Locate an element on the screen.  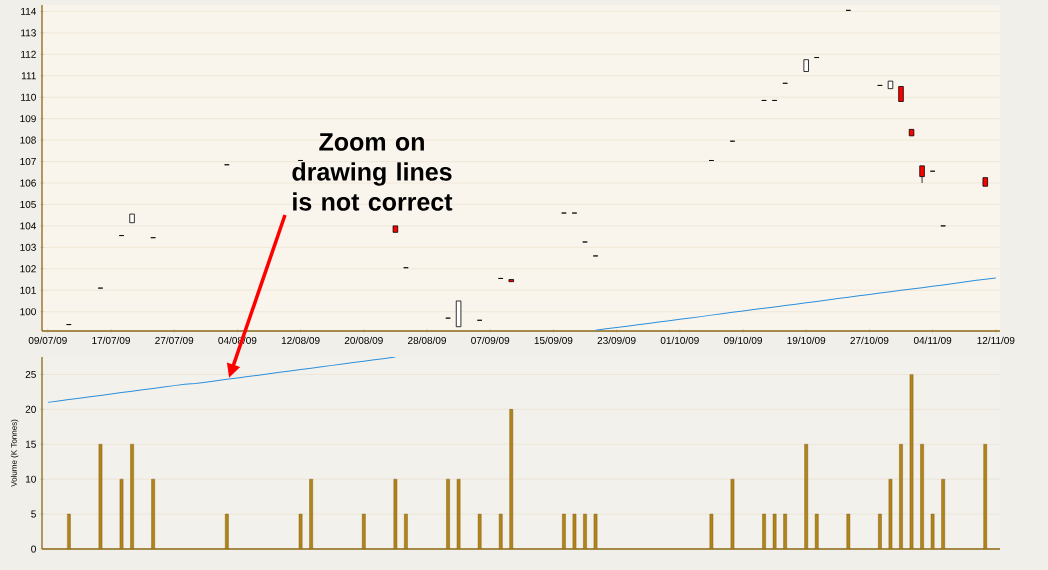
y-tick-label: 20 is located at coordinates (30, 409).